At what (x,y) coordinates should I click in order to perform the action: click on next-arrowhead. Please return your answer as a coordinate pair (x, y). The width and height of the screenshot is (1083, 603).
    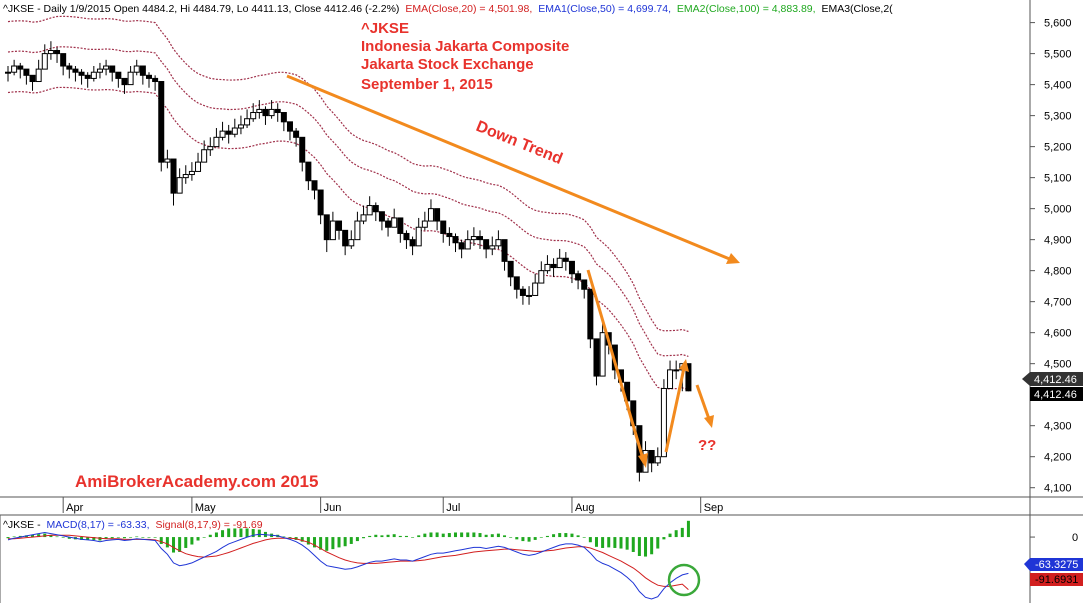
    Looking at the image, I should click on (709, 421).